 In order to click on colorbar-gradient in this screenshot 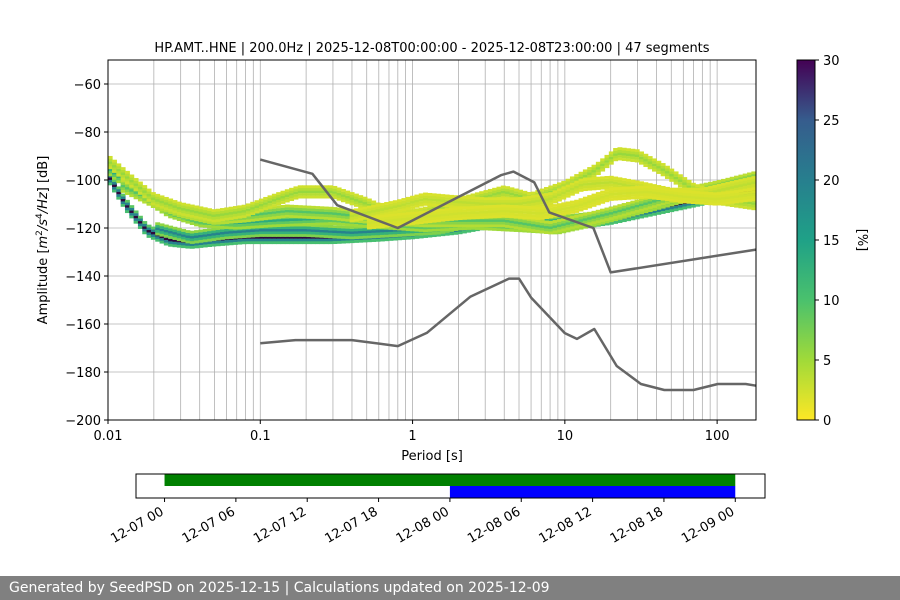, I will do `click(806, 240)`.